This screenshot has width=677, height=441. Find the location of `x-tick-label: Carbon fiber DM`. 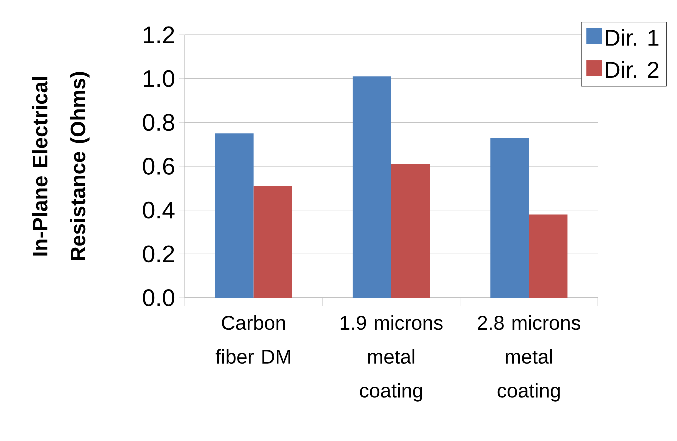

x-tick-label: Carbon fiber DM is located at coordinates (253, 340).